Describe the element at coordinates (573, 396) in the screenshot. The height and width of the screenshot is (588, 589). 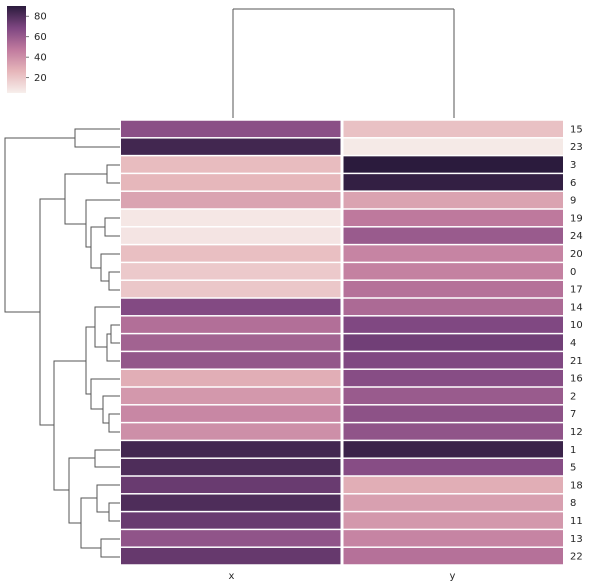
I see `row-label: 2` at that location.